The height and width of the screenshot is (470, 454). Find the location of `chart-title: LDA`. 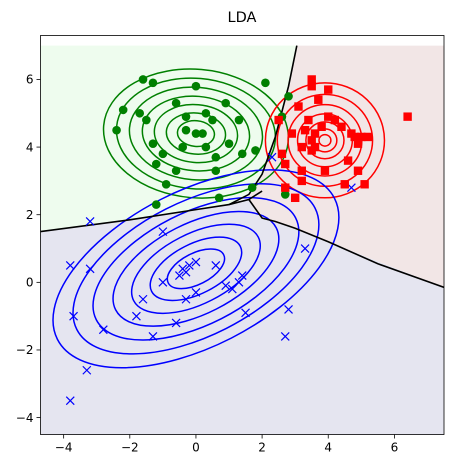

chart-title: LDA is located at coordinates (242, 18).